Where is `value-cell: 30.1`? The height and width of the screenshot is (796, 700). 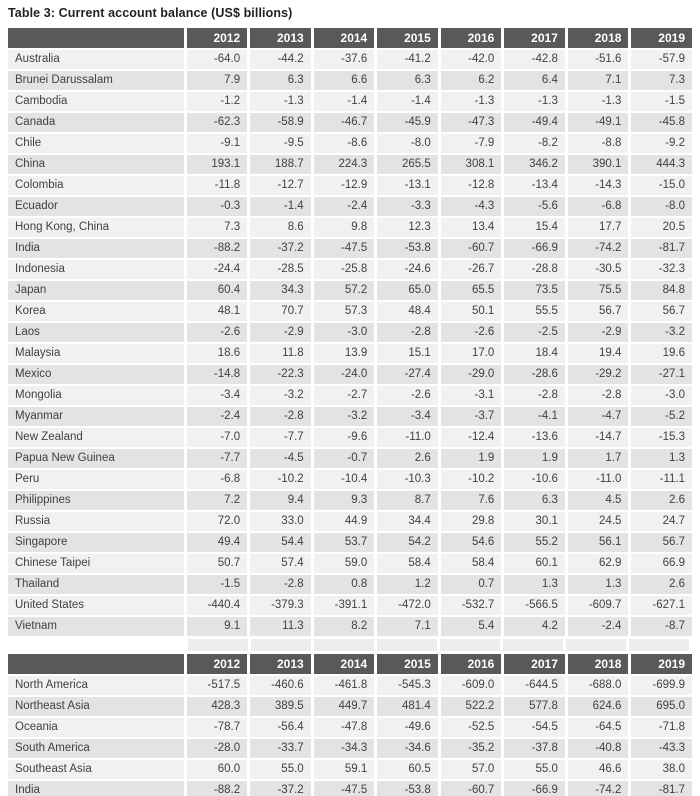 value-cell: 30.1 is located at coordinates (534, 521).